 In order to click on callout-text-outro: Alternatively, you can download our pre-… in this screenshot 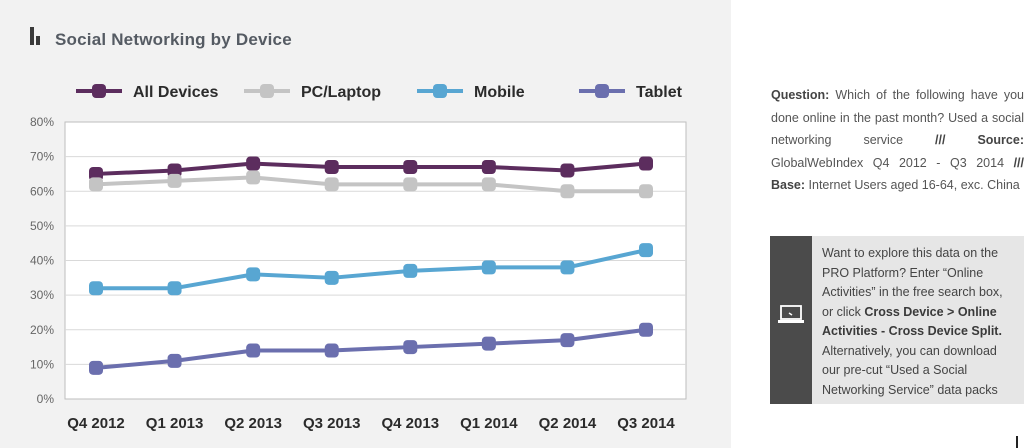, I will do `click(910, 370)`.